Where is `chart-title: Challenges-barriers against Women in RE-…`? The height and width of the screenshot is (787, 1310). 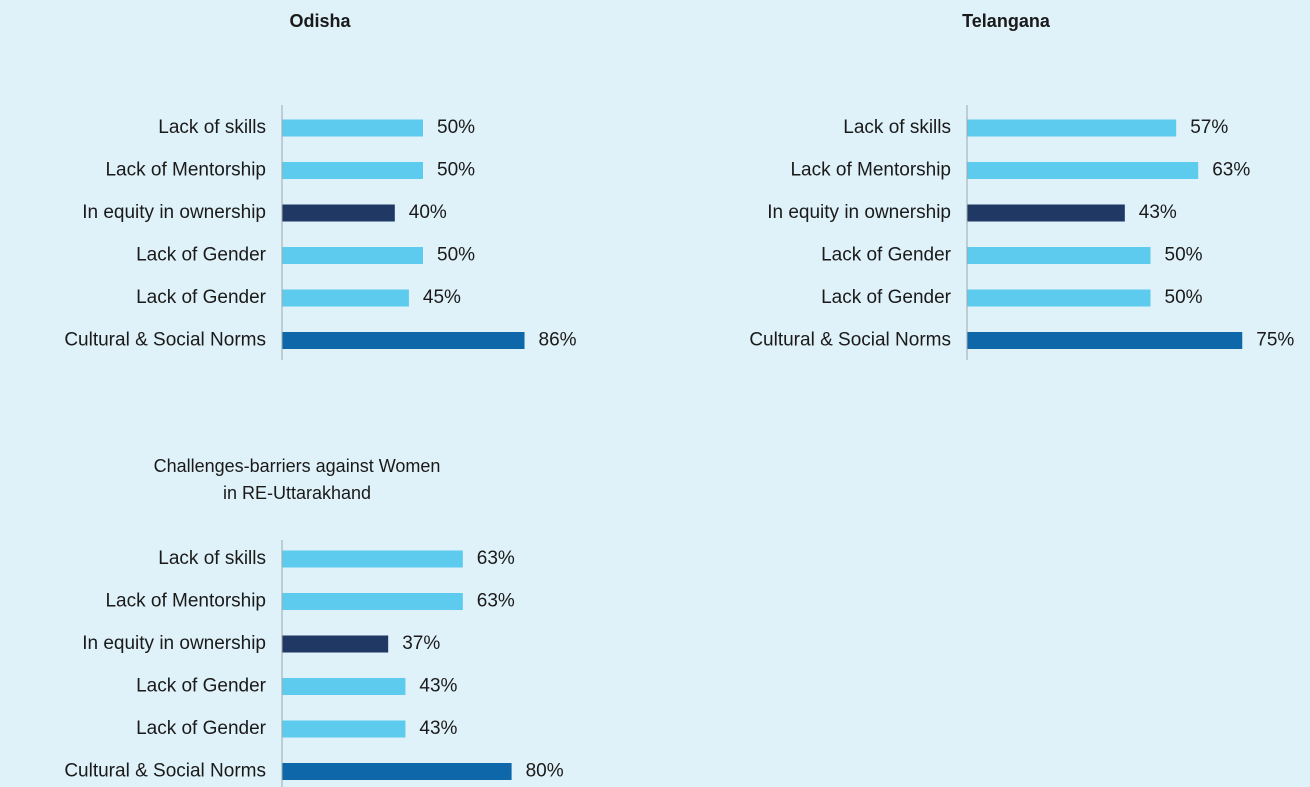 chart-title: Challenges-barriers against Women in RE-… is located at coordinates (297, 479).